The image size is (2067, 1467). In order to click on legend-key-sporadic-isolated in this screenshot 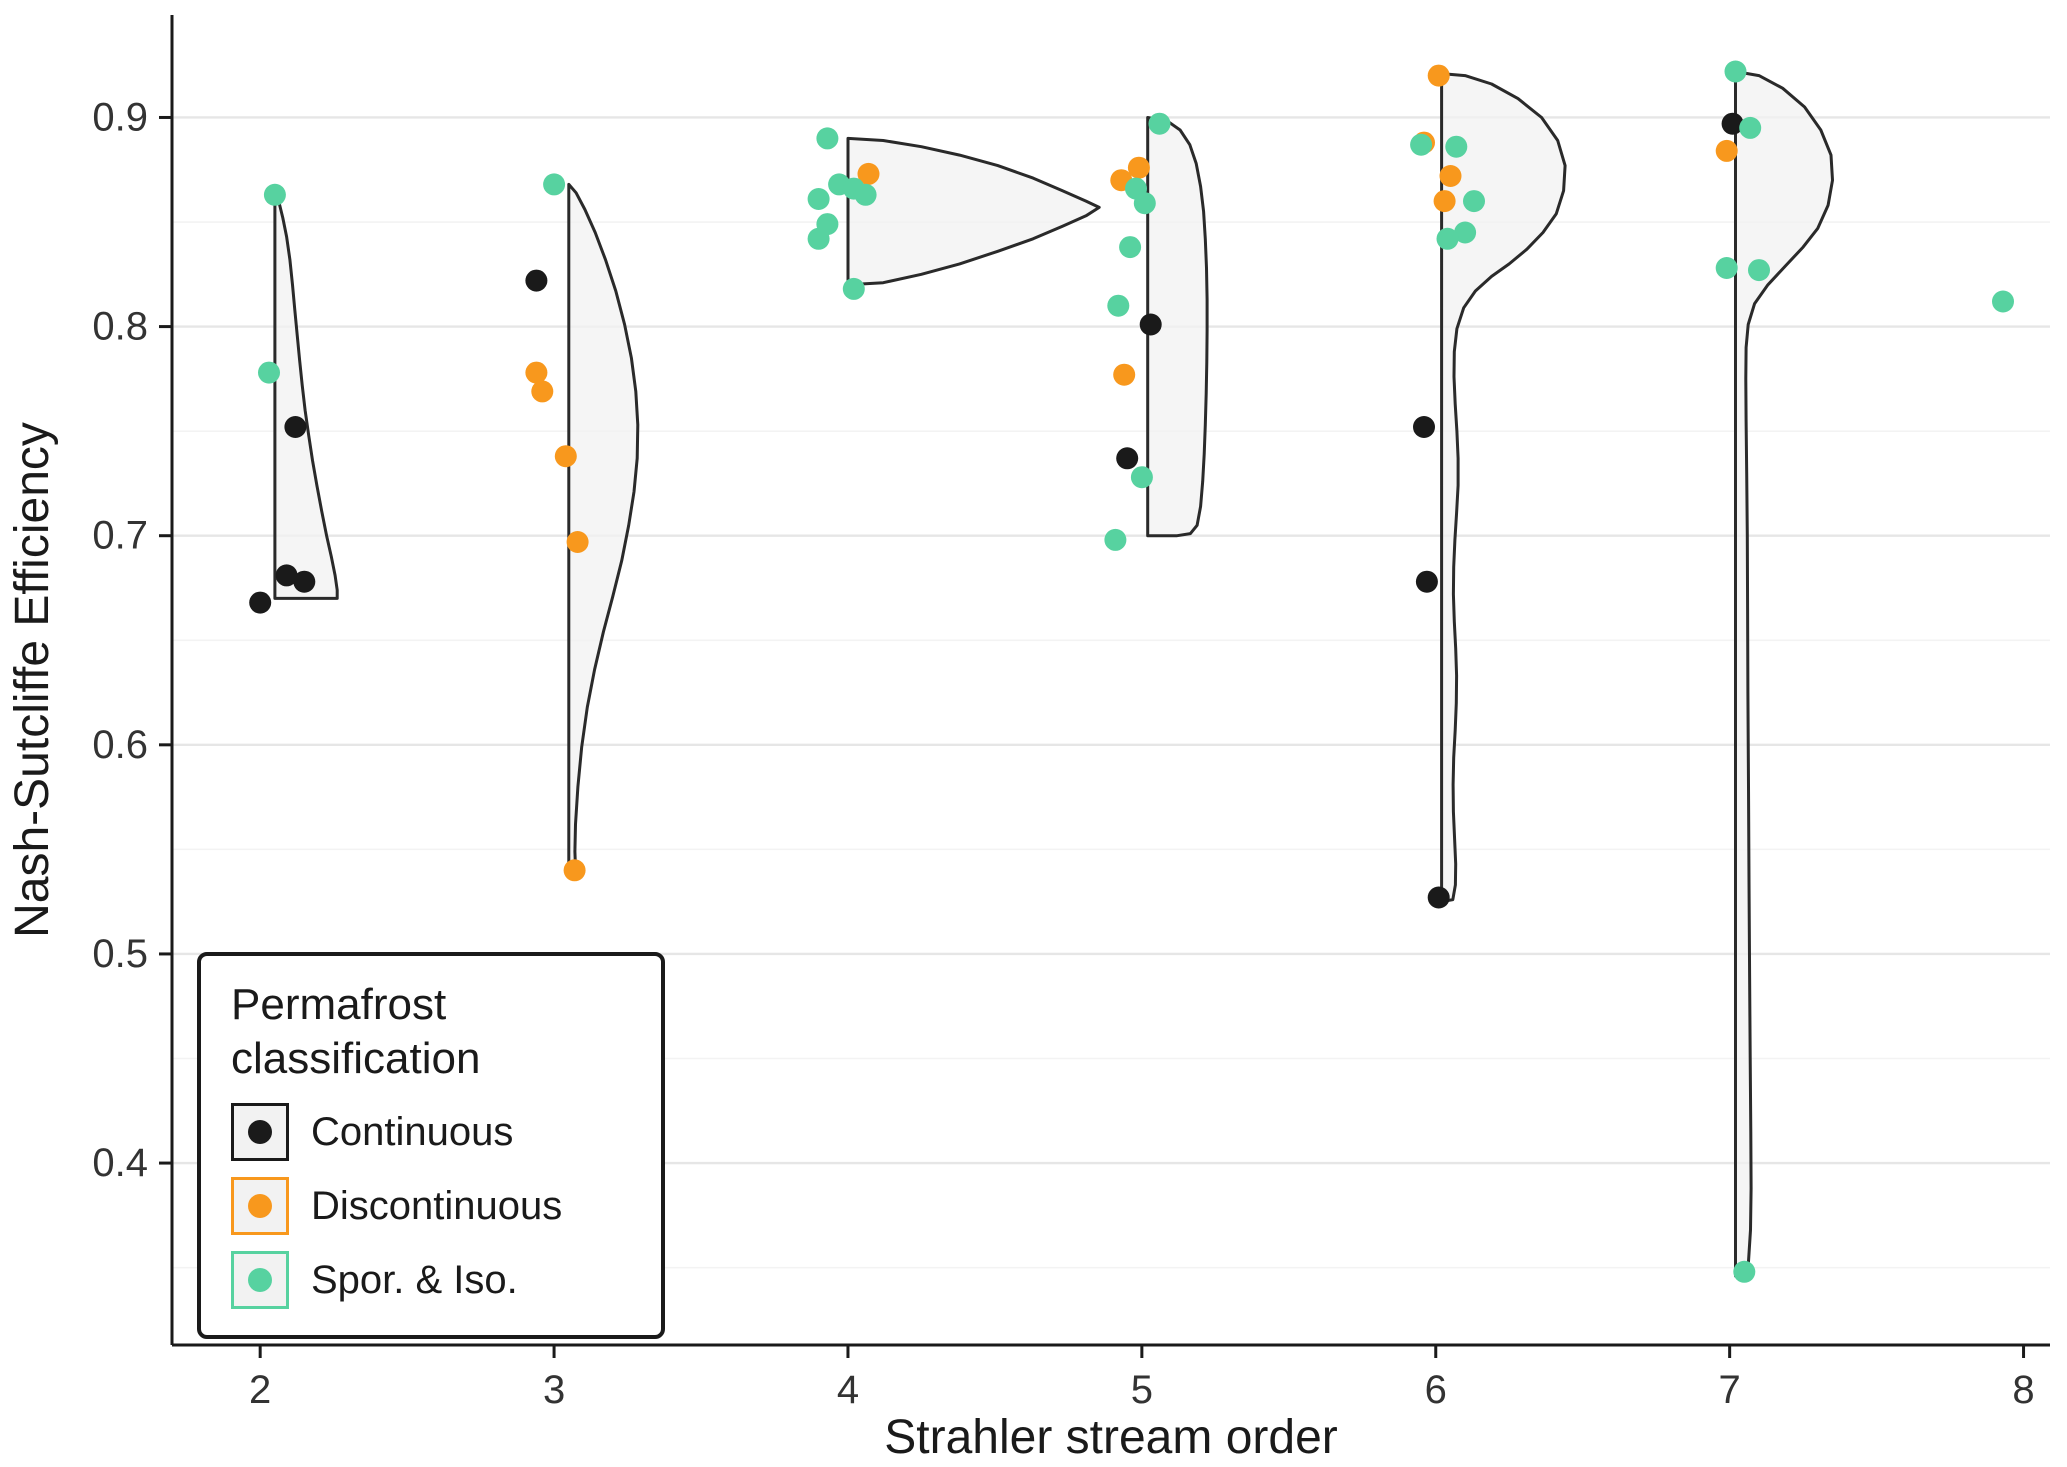, I will do `click(260, 1280)`.